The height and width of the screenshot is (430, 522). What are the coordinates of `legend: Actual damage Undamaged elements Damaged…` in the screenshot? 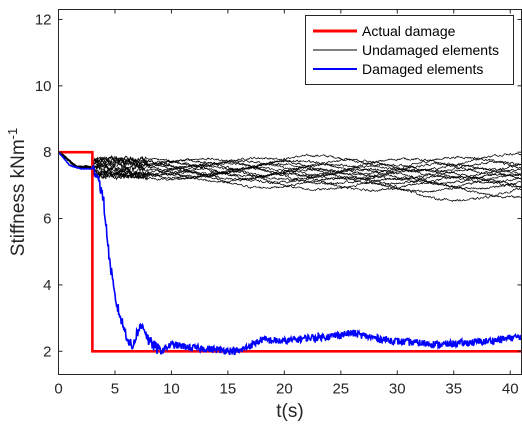 It's located at (409, 50).